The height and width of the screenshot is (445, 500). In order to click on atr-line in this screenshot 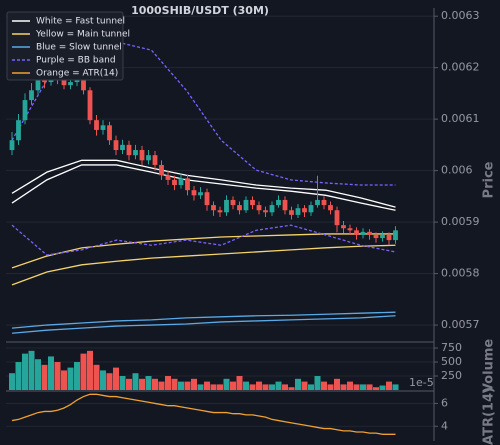, I will do `click(203, 414)`.